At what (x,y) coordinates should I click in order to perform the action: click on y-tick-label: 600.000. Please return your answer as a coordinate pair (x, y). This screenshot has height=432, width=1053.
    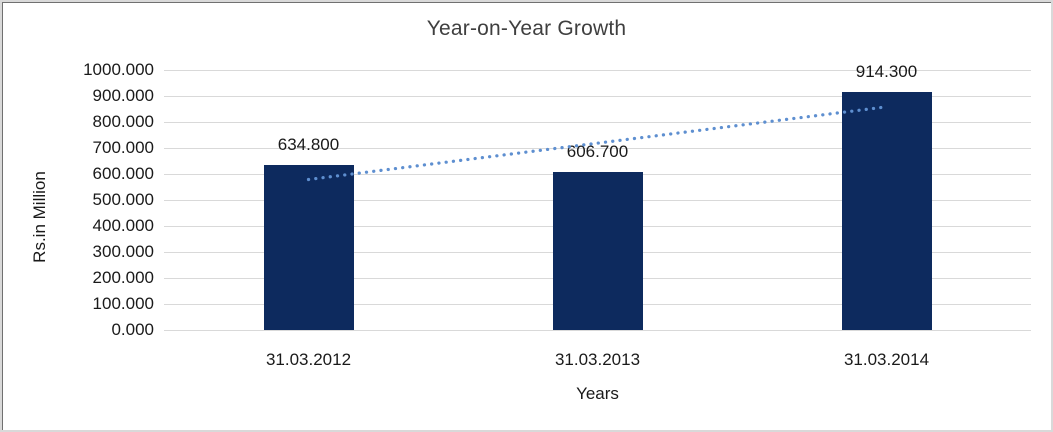
    Looking at the image, I should click on (123, 173).